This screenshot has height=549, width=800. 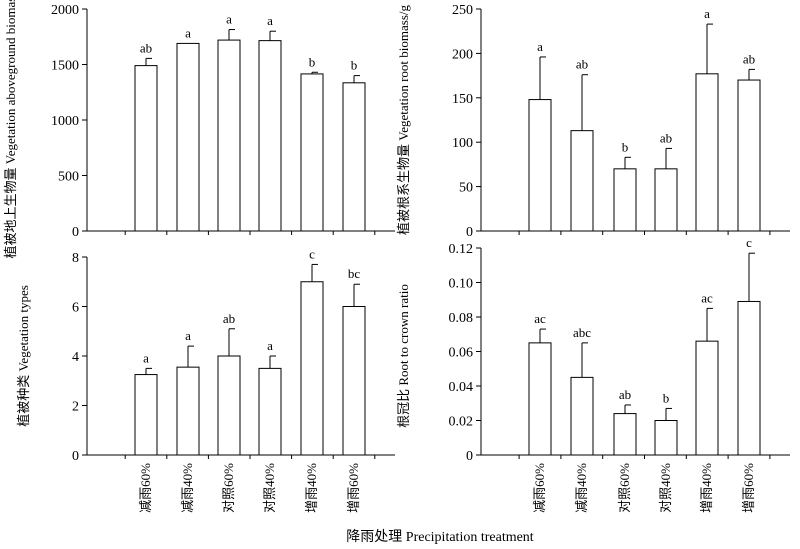 I want to click on y-tick-label: 0.08, so click(x=461, y=318).